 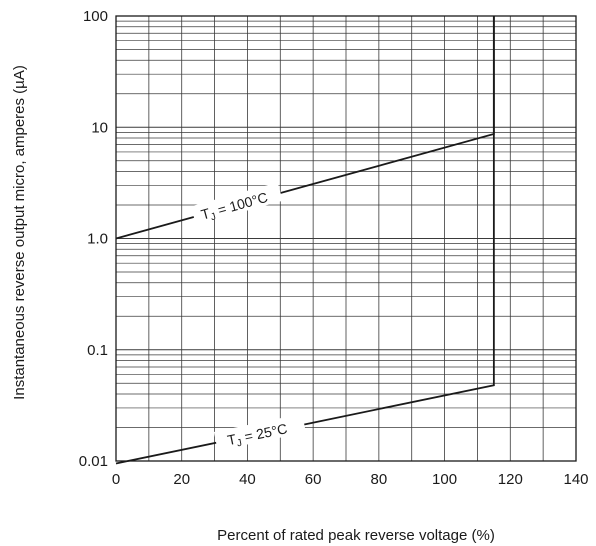 What do you see at coordinates (379, 479) in the screenshot?
I see `x-tick-label: 80` at bounding box center [379, 479].